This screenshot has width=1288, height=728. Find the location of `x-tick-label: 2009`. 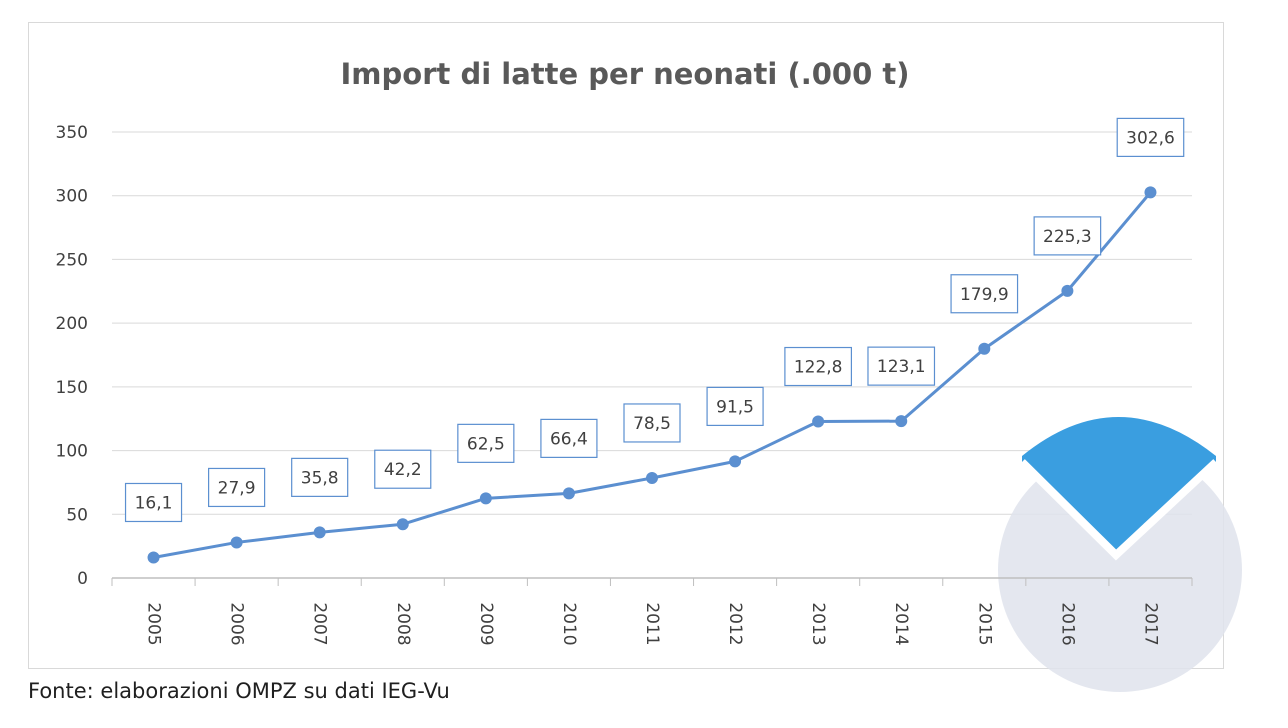

x-tick-label: 2009 is located at coordinates (486, 623).